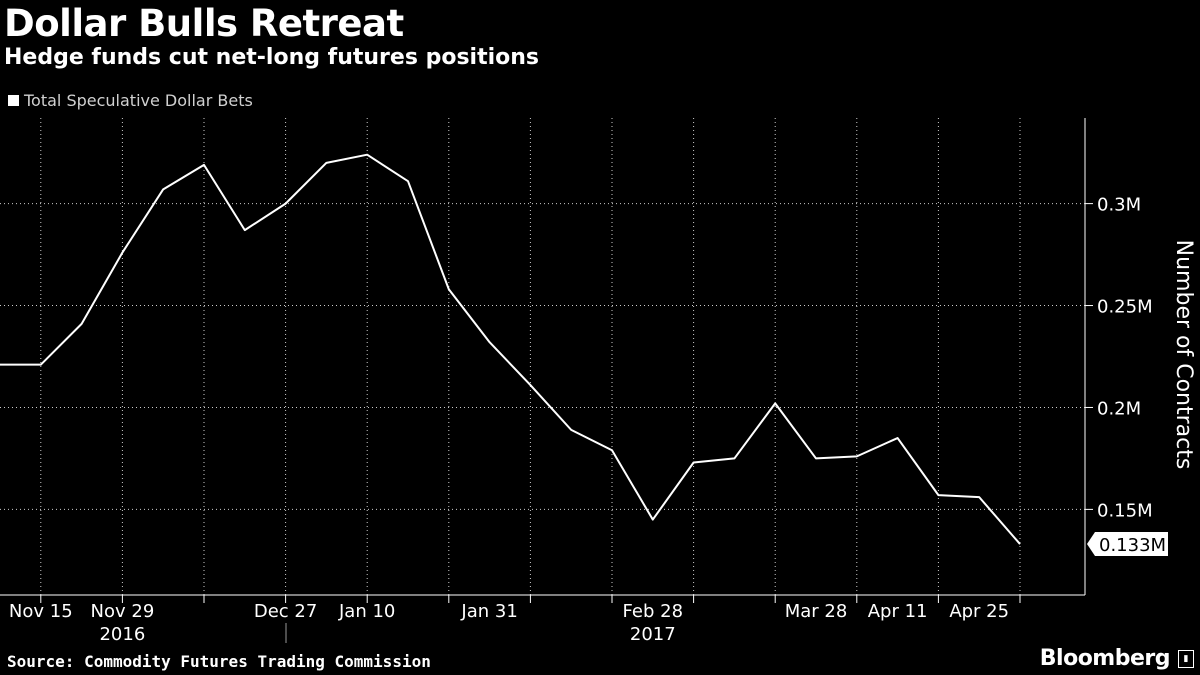  I want to click on x-tick-label: Jan 10, so click(366, 611).